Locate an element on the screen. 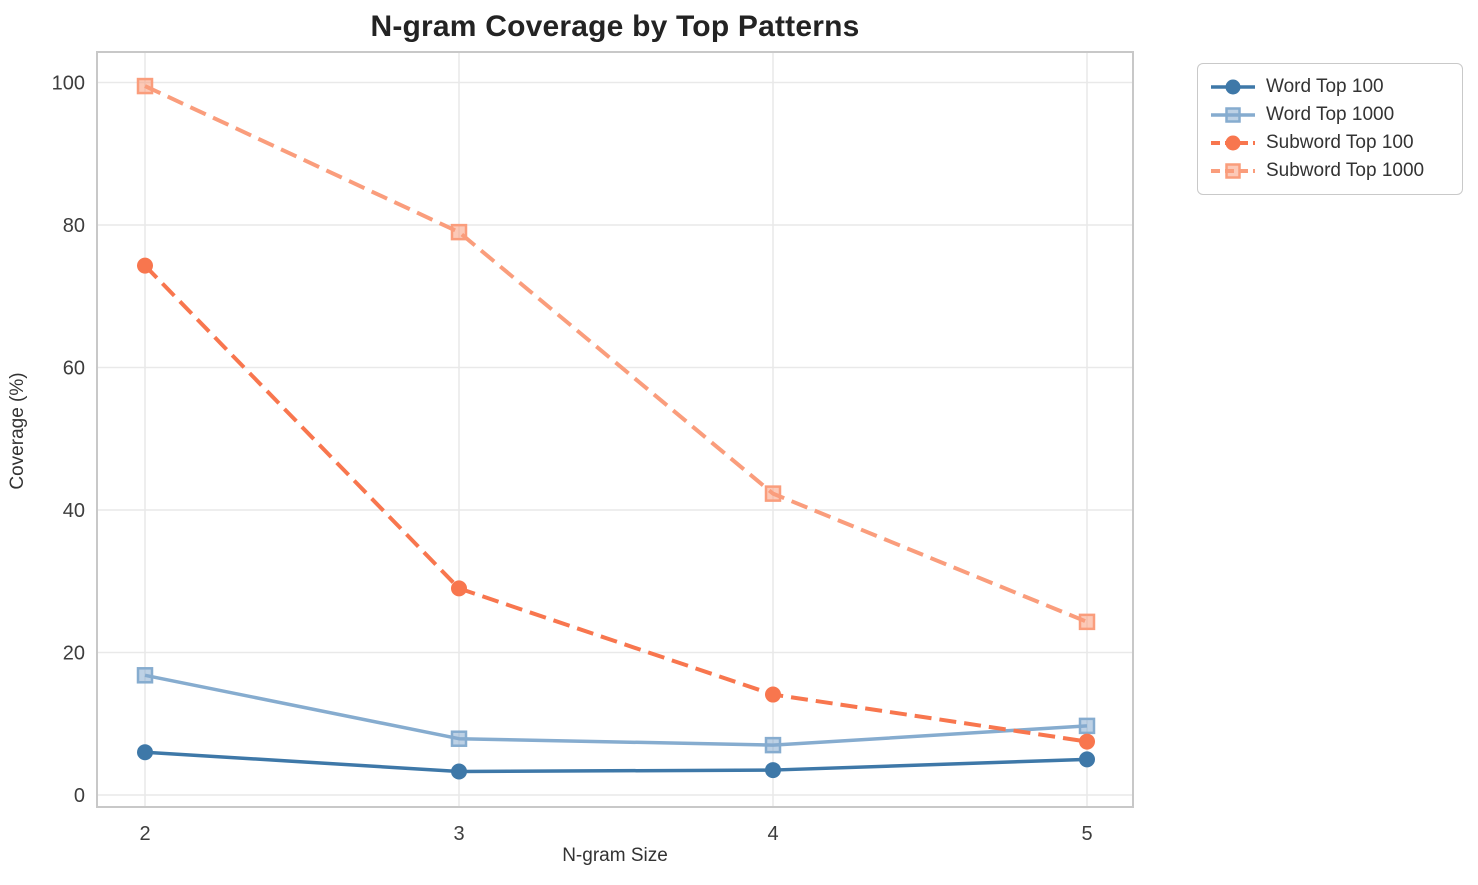  legend-label: Word Top 1000 is located at coordinates (1330, 114).